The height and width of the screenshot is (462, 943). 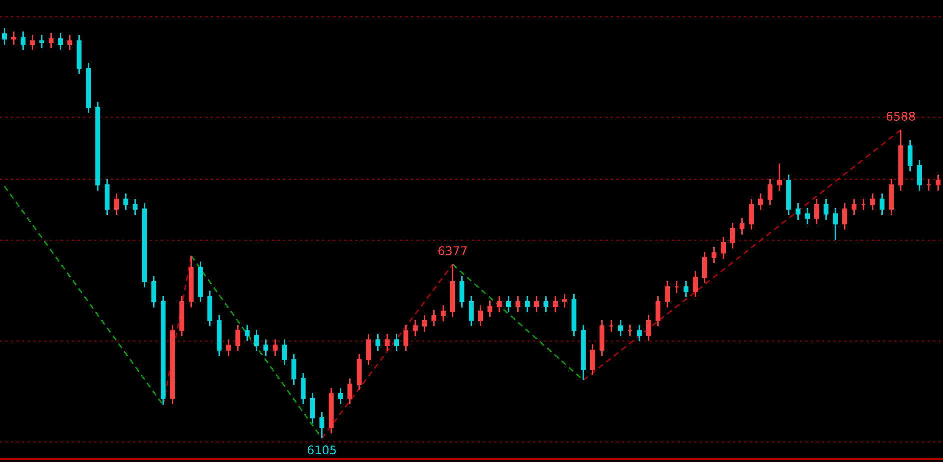 I want to click on annotation: 6105, so click(x=322, y=450).